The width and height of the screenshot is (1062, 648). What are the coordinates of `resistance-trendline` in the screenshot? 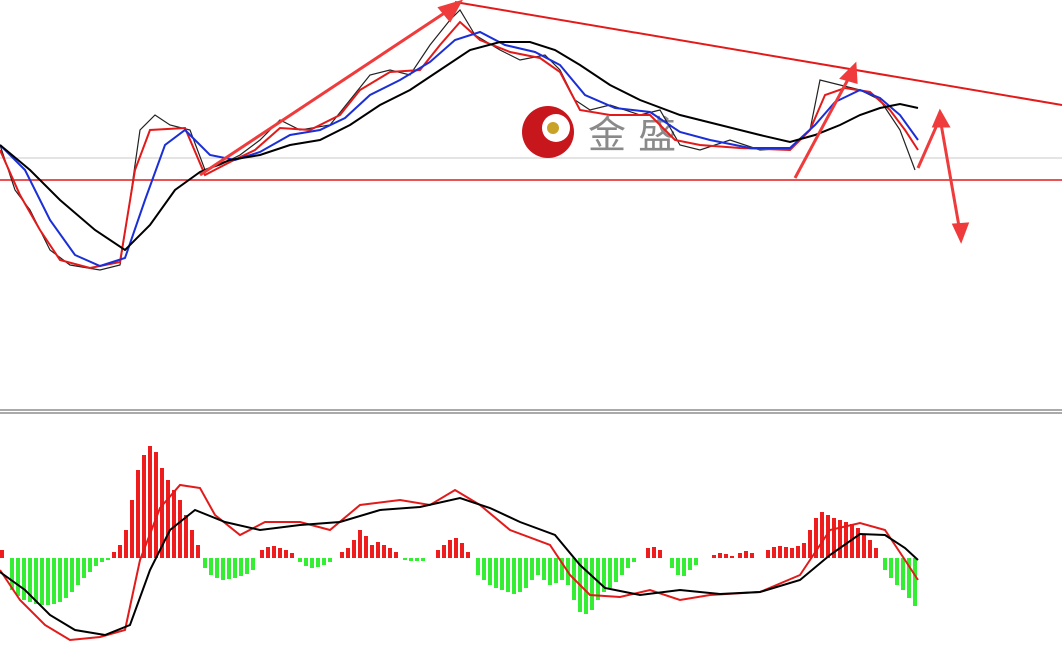 It's located at (758, 53).